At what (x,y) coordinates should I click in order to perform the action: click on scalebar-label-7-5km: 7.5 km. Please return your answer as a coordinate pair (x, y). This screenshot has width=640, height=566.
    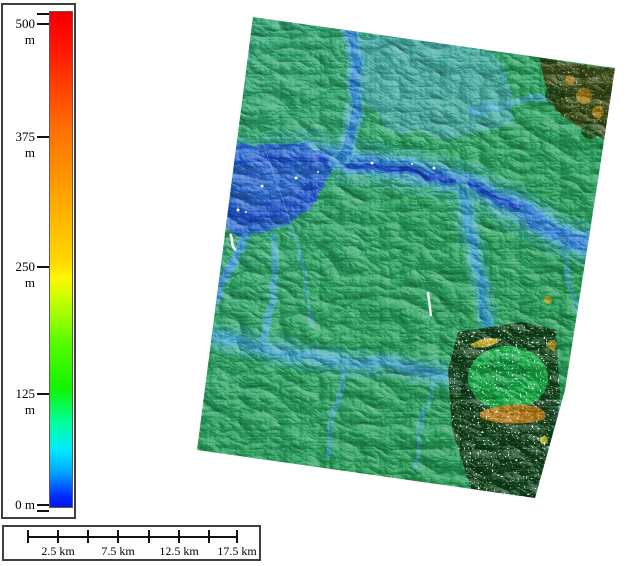
    Looking at the image, I should click on (118, 551).